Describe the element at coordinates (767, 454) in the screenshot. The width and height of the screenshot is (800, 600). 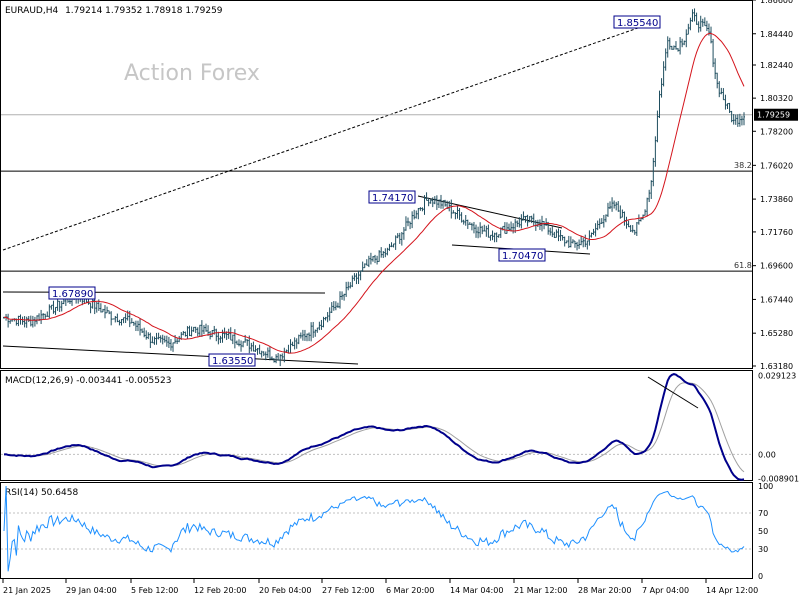
I see `macd-axis-label: 0.00` at that location.